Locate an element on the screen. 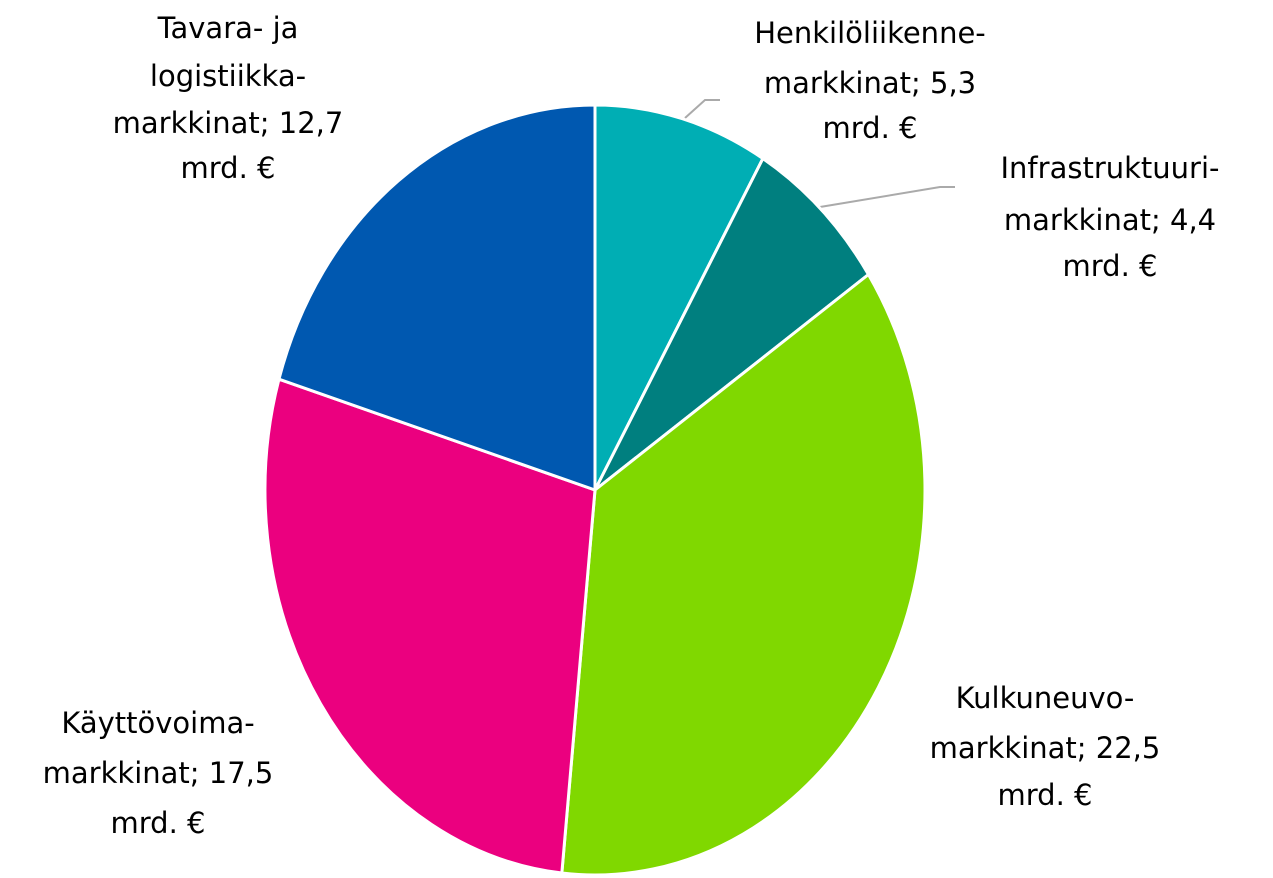 The image size is (1273, 878). data-label: markkinat; 22,5 is located at coordinates (1045, 748).